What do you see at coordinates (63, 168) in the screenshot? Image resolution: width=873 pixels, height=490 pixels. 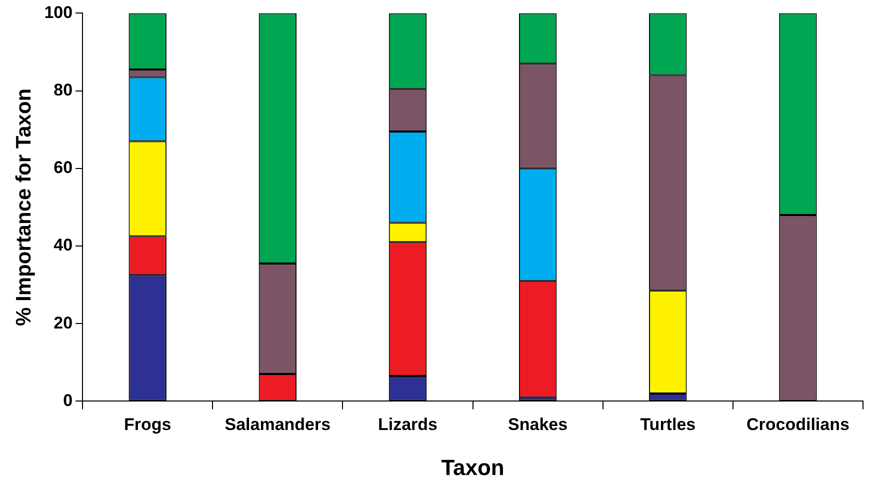 I see `y-tick-label: 60` at bounding box center [63, 168].